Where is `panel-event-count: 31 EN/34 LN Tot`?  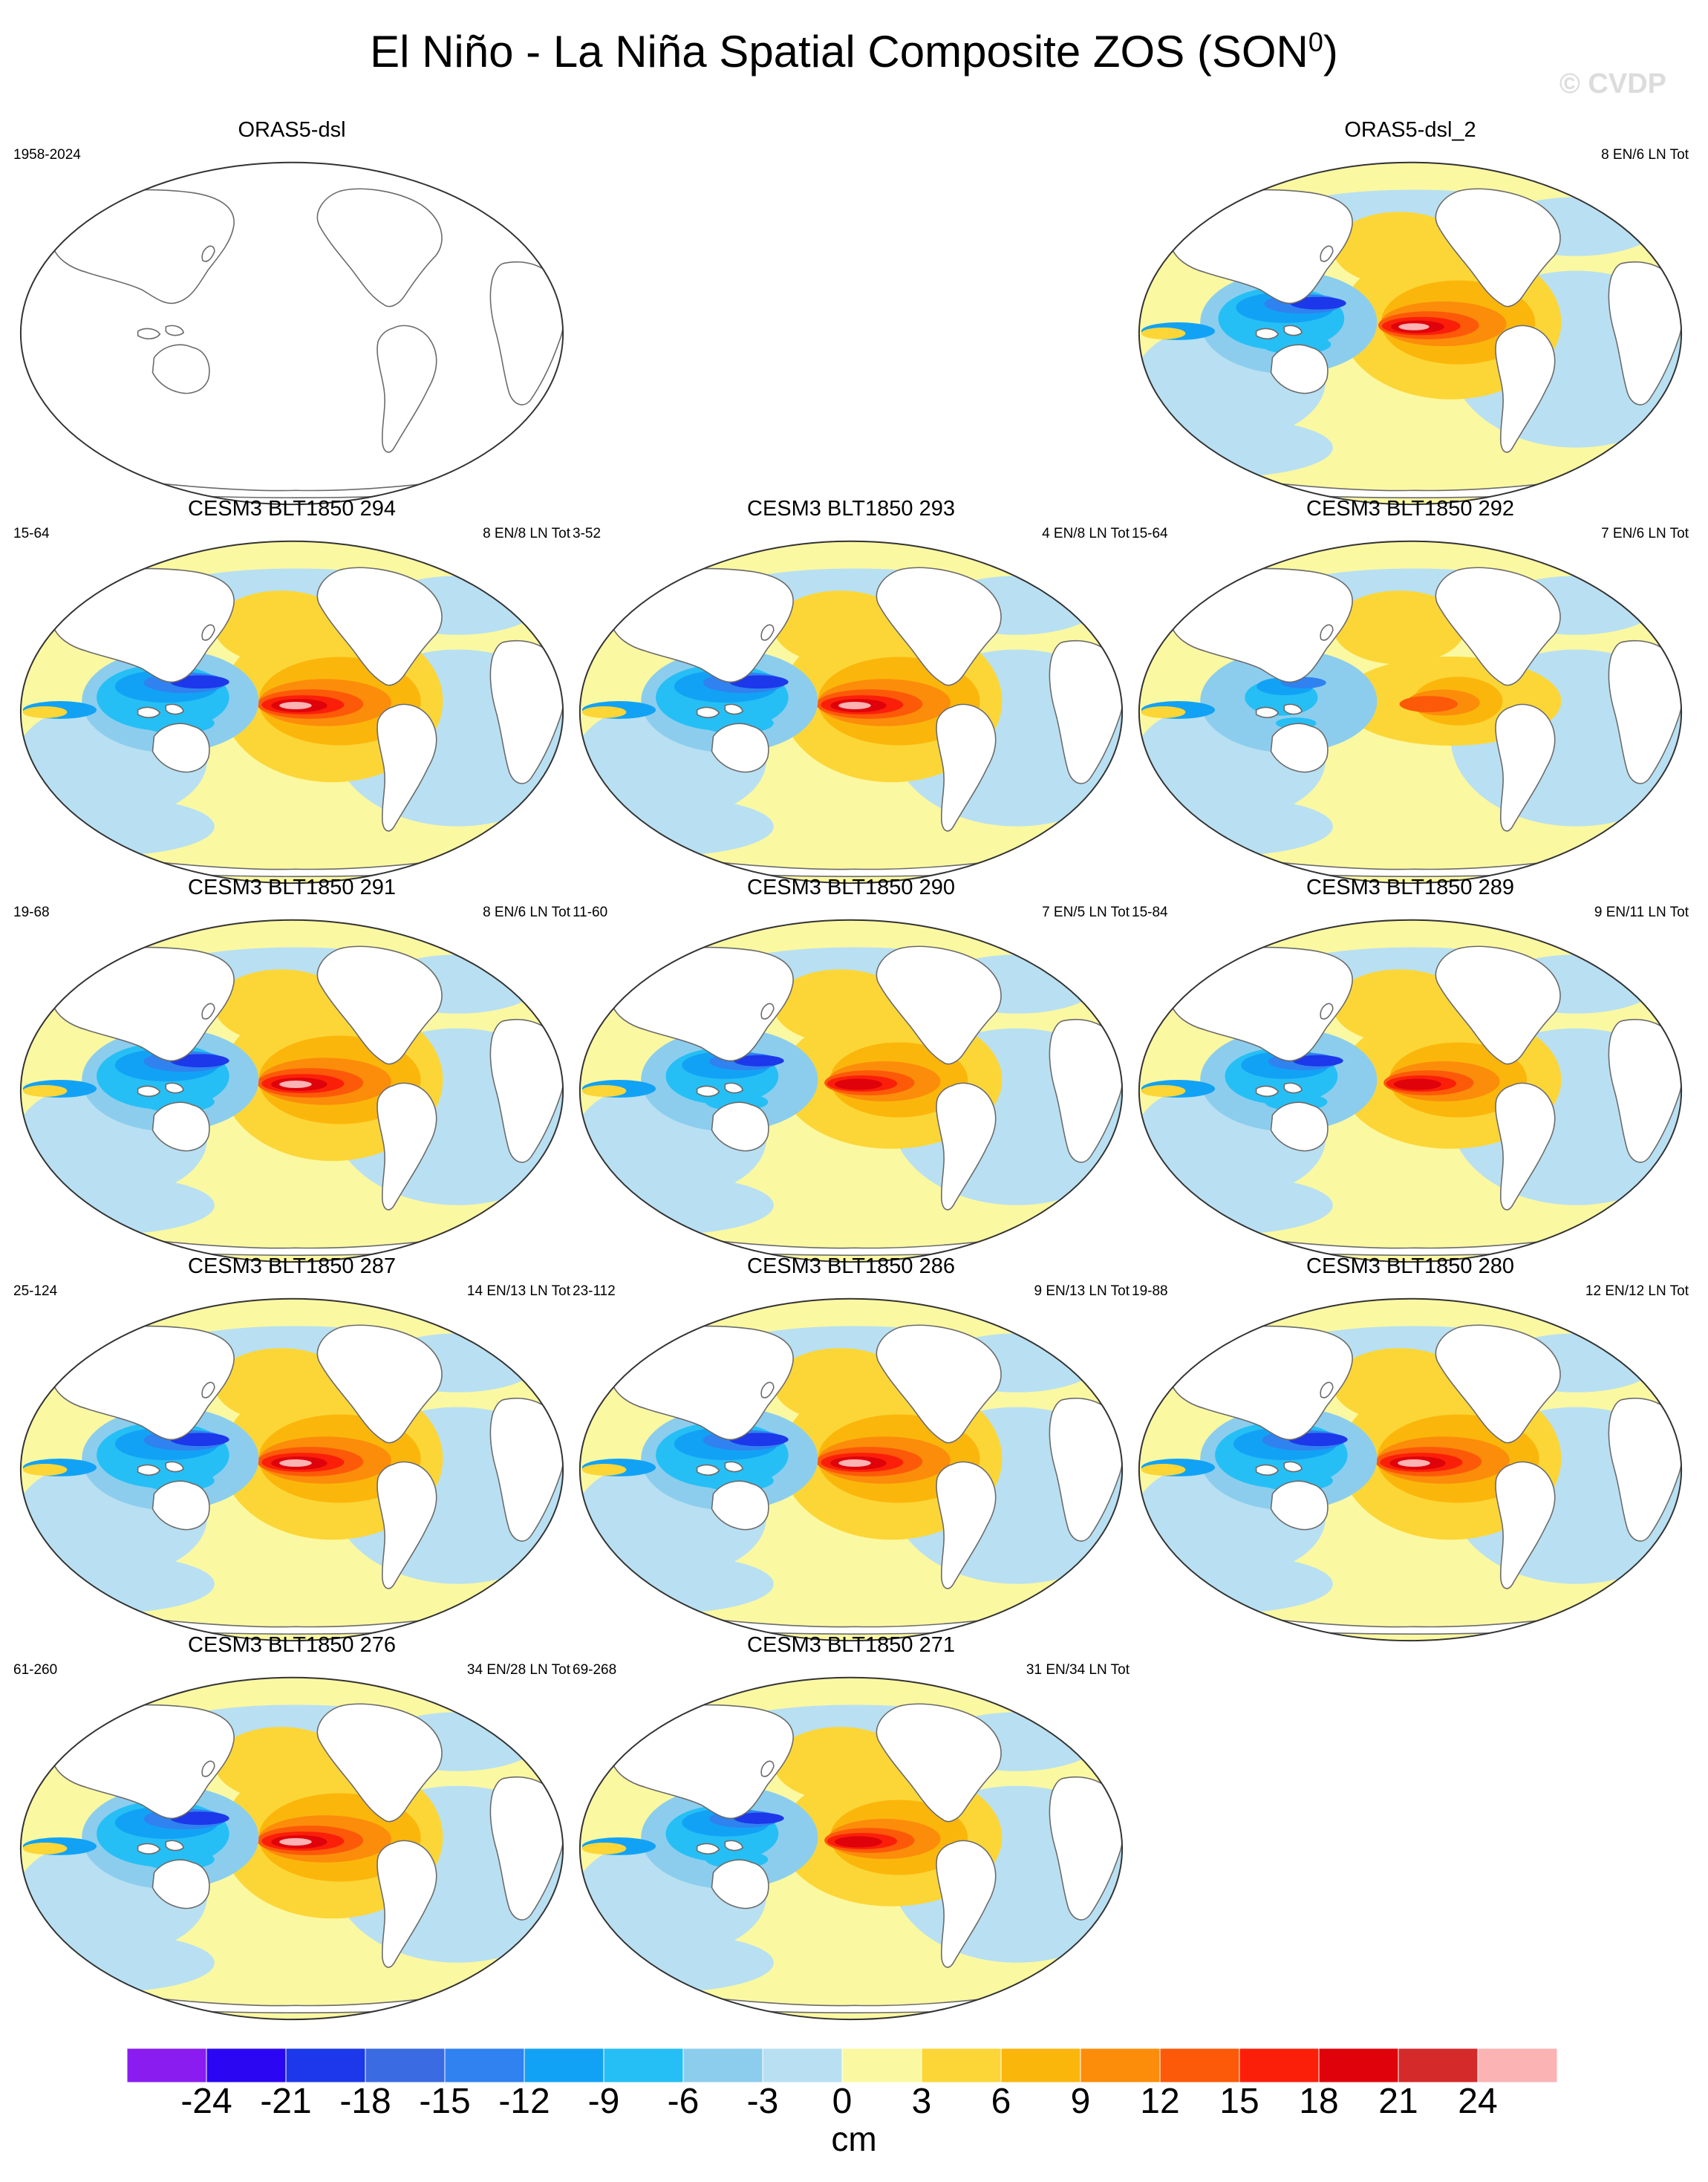 panel-event-count: 31 EN/34 LN Tot is located at coordinates (1078, 1670).